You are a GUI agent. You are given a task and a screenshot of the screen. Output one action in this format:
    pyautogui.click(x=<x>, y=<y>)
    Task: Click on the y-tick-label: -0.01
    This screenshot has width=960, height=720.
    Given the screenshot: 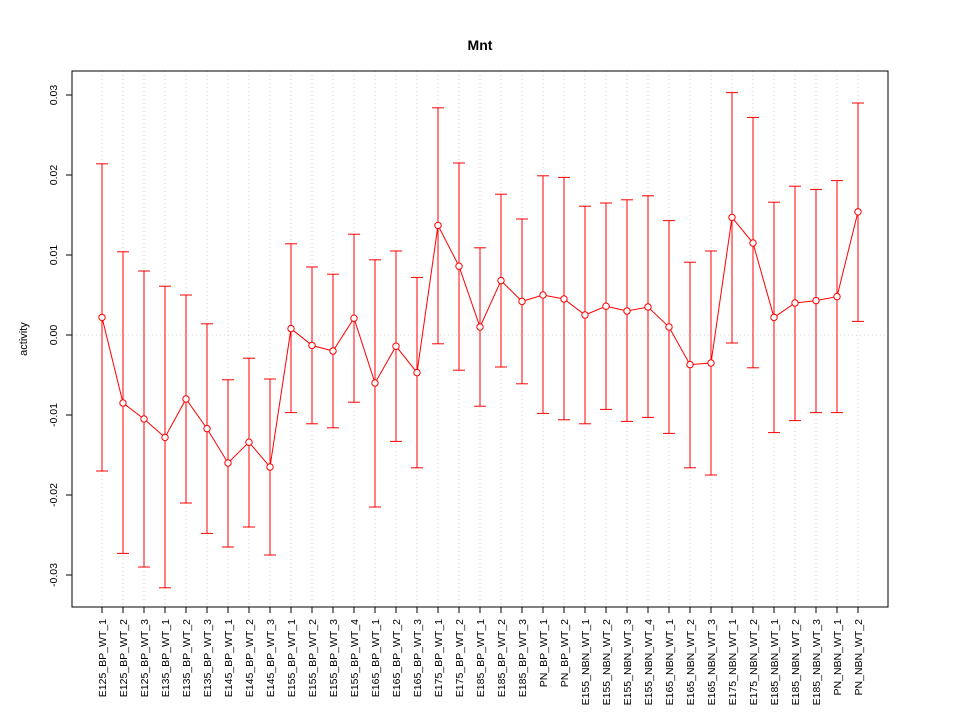 What is the action you would take?
    pyautogui.click(x=54, y=415)
    